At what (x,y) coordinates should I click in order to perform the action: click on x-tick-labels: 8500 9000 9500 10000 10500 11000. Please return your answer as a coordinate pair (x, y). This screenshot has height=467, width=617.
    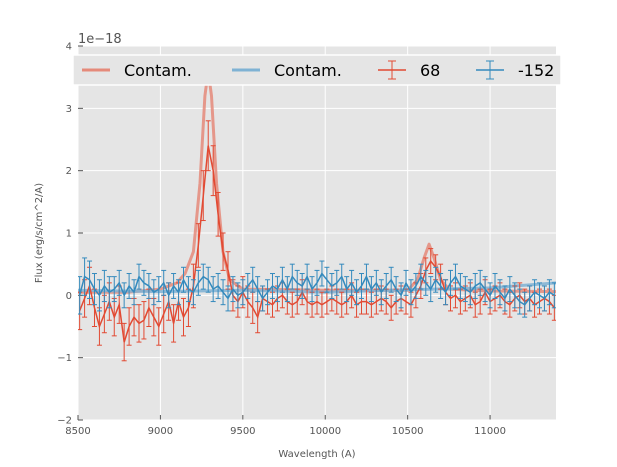
    Looking at the image, I should click on (285, 431).